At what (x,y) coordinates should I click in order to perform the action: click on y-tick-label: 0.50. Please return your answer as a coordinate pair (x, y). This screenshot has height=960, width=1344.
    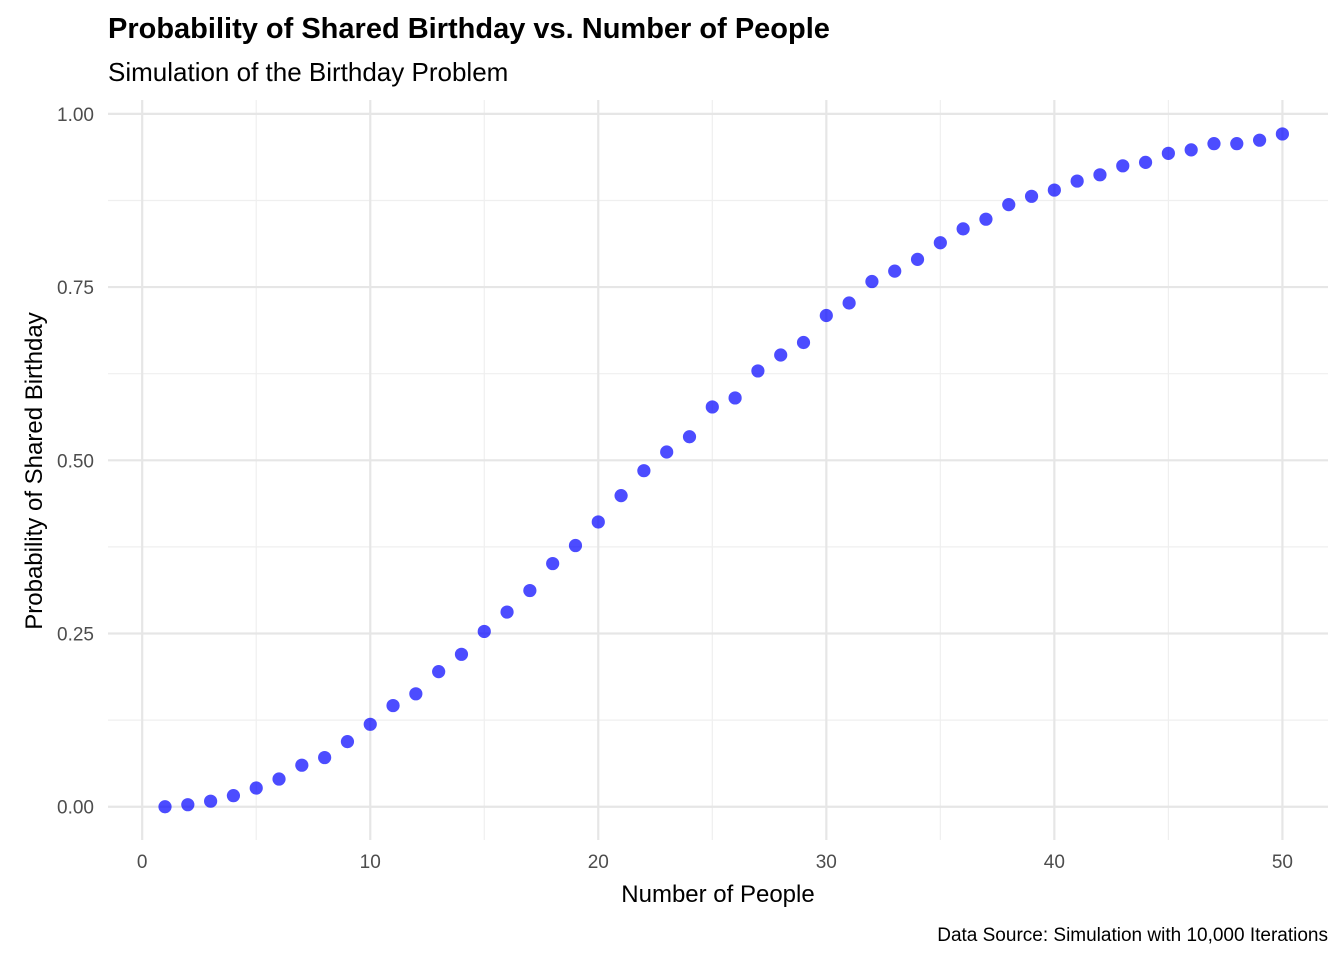
    Looking at the image, I should click on (75, 461).